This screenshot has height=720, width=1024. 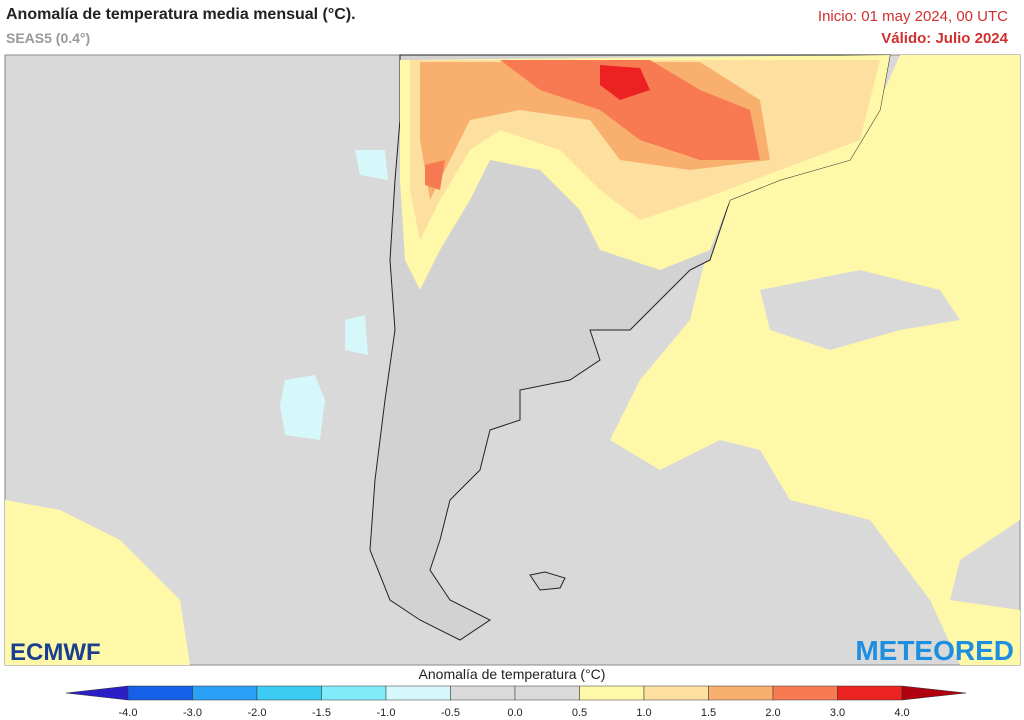 I want to click on legend-tick-label: 0.5, so click(x=579, y=713).